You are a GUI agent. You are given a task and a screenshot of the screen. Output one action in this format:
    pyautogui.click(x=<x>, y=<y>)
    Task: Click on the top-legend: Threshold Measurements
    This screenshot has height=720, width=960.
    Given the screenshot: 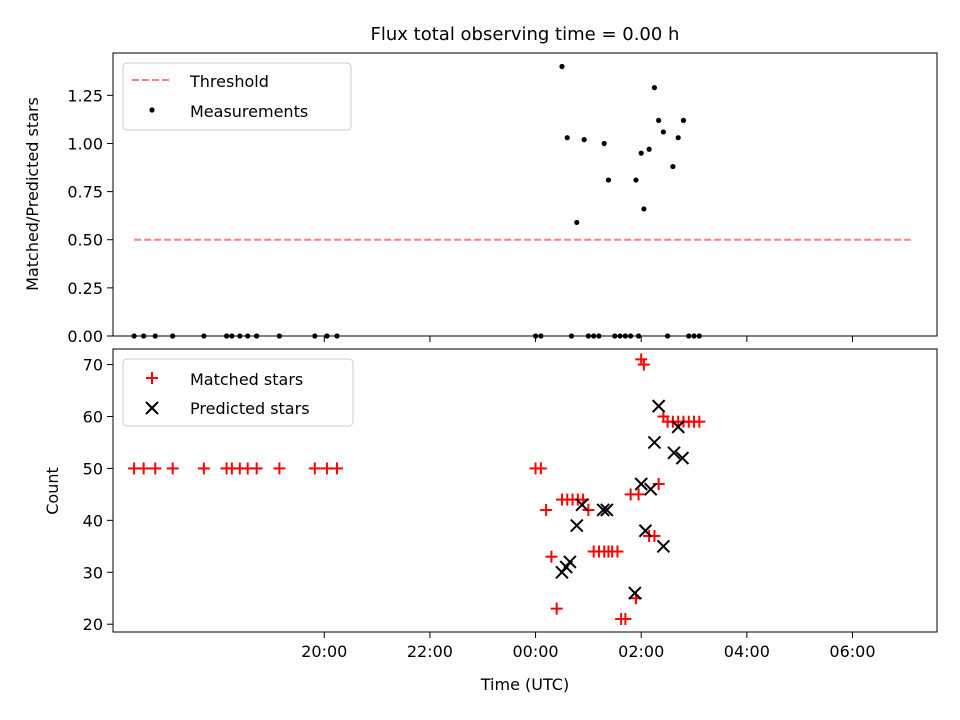 What is the action you would take?
    pyautogui.click(x=237, y=96)
    